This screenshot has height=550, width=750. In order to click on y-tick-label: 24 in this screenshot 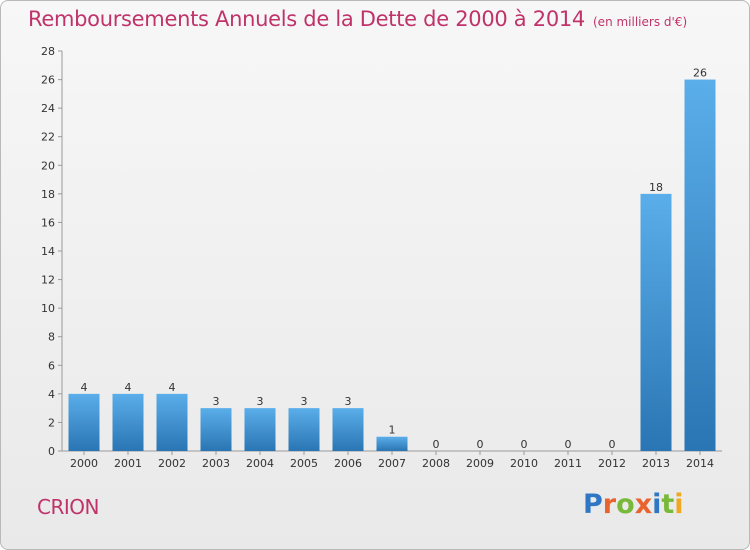, I will do `click(48, 108)`.